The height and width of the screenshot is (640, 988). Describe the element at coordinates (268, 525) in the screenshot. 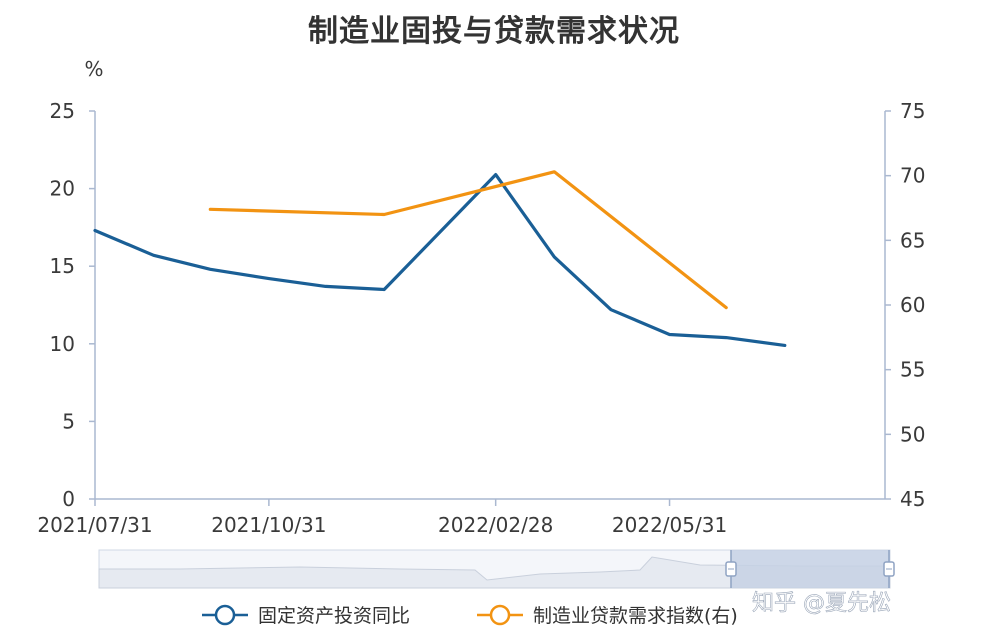

I see `x-tick-label: 2021/10/31` at that location.